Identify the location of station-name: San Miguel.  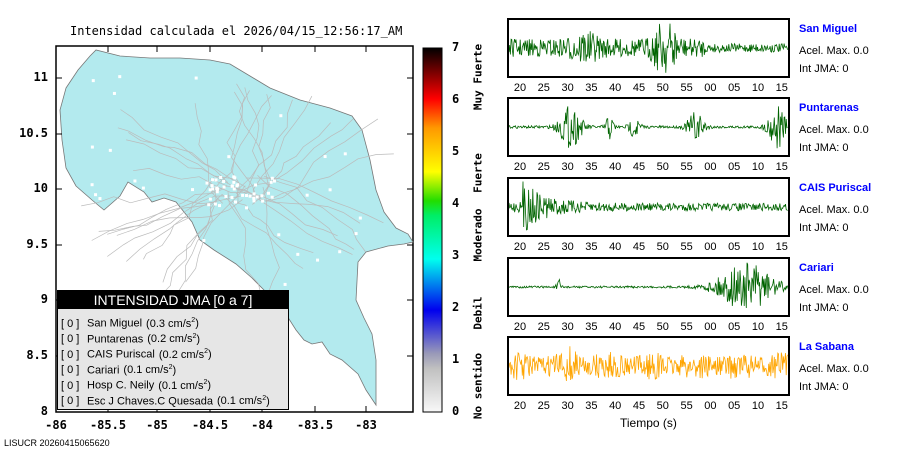
(828, 29).